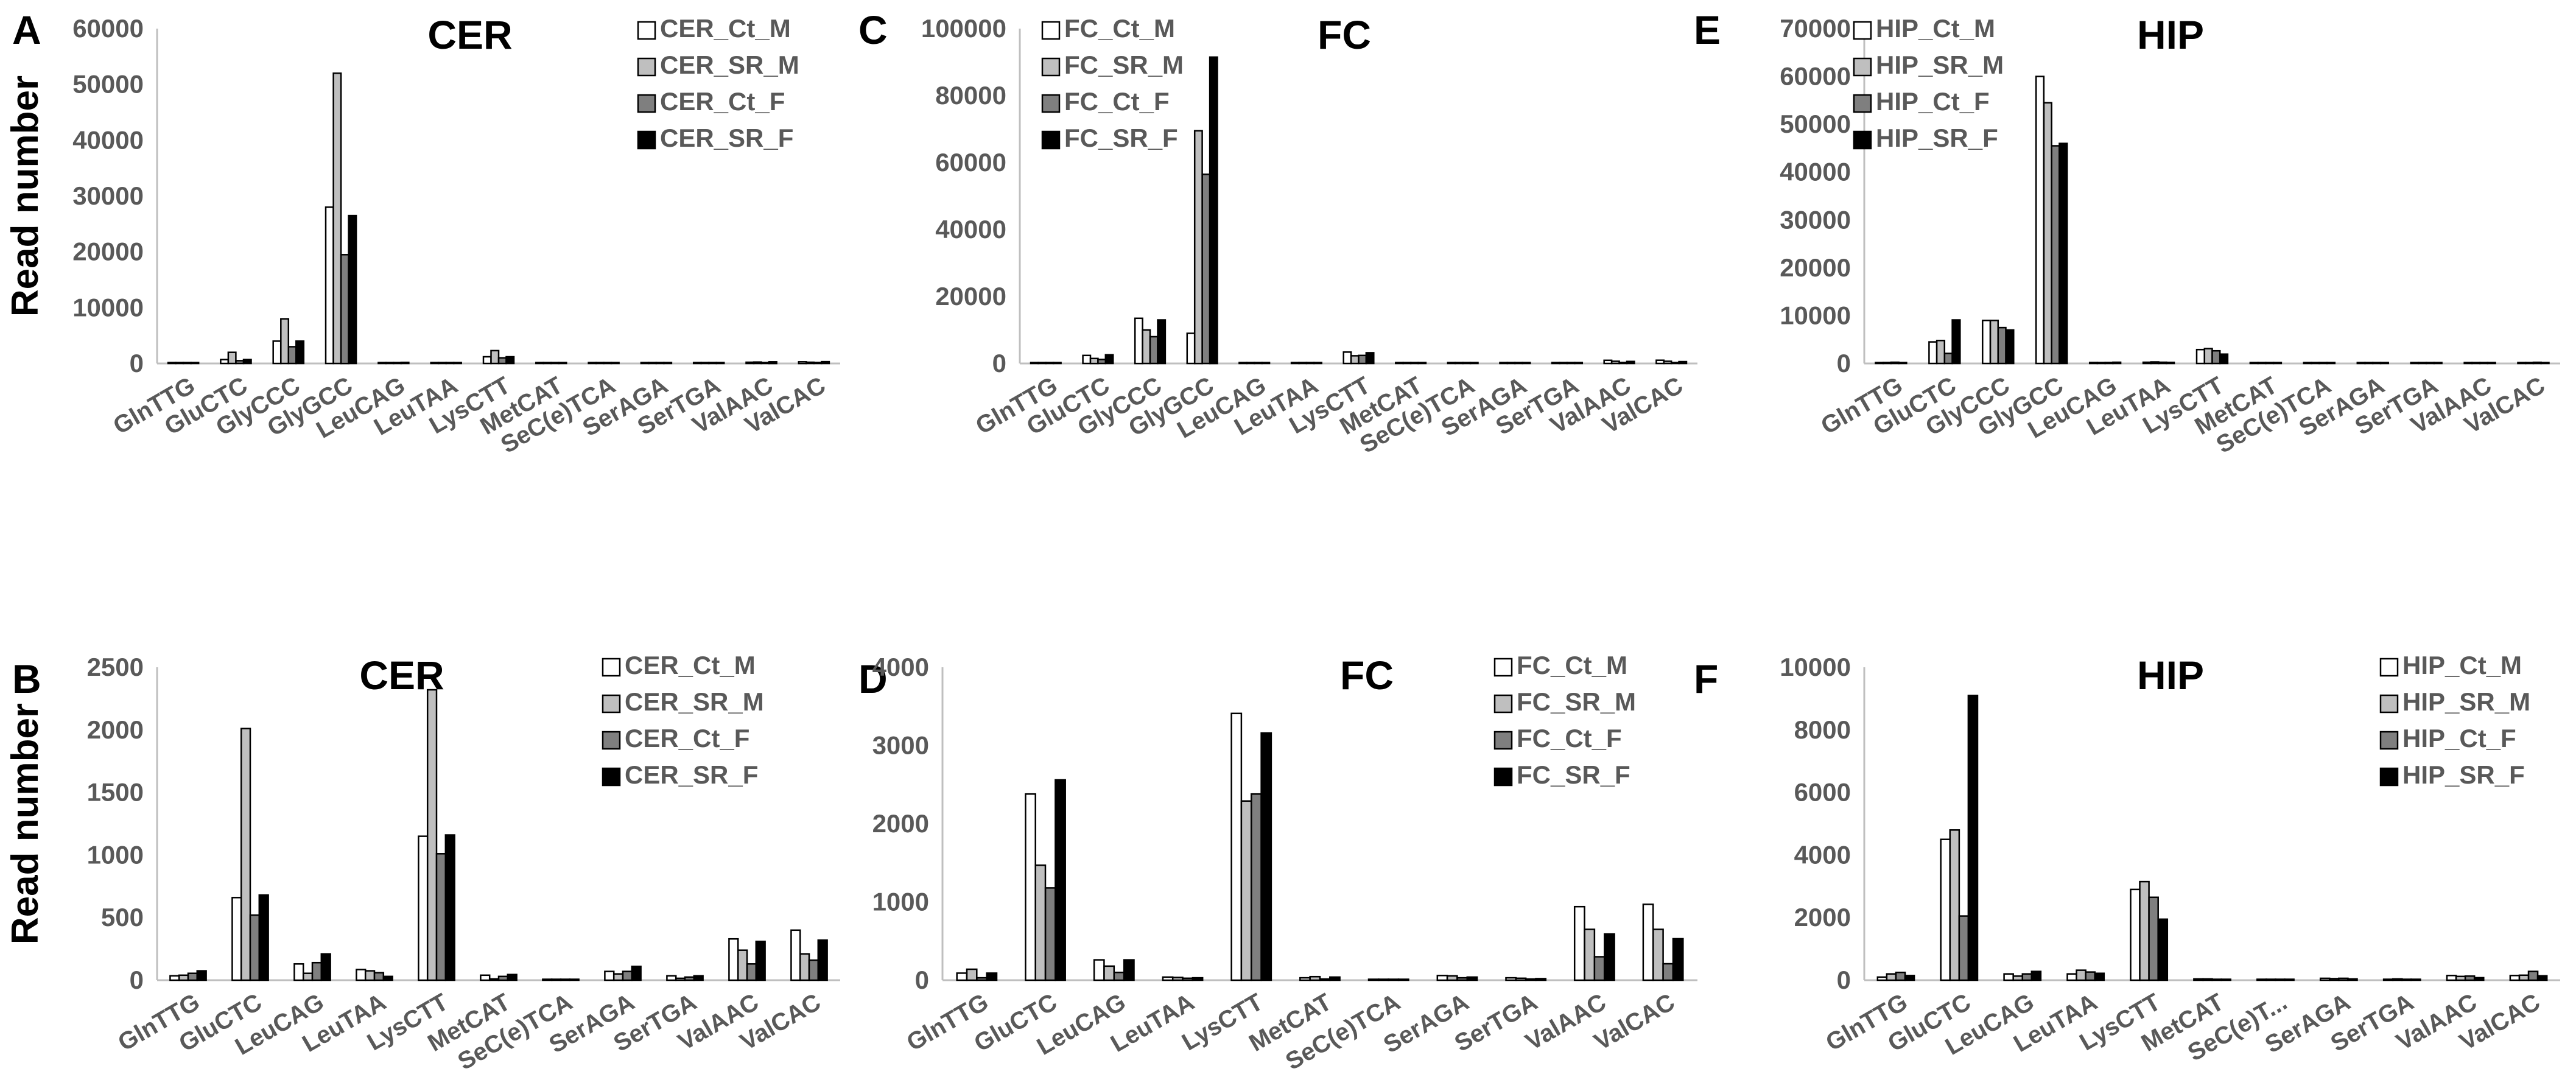 This screenshot has width=2576, height=1091. Describe the element at coordinates (705, 364) in the screenshot. I see `bar-cer-sr-m-sertga` at that location.